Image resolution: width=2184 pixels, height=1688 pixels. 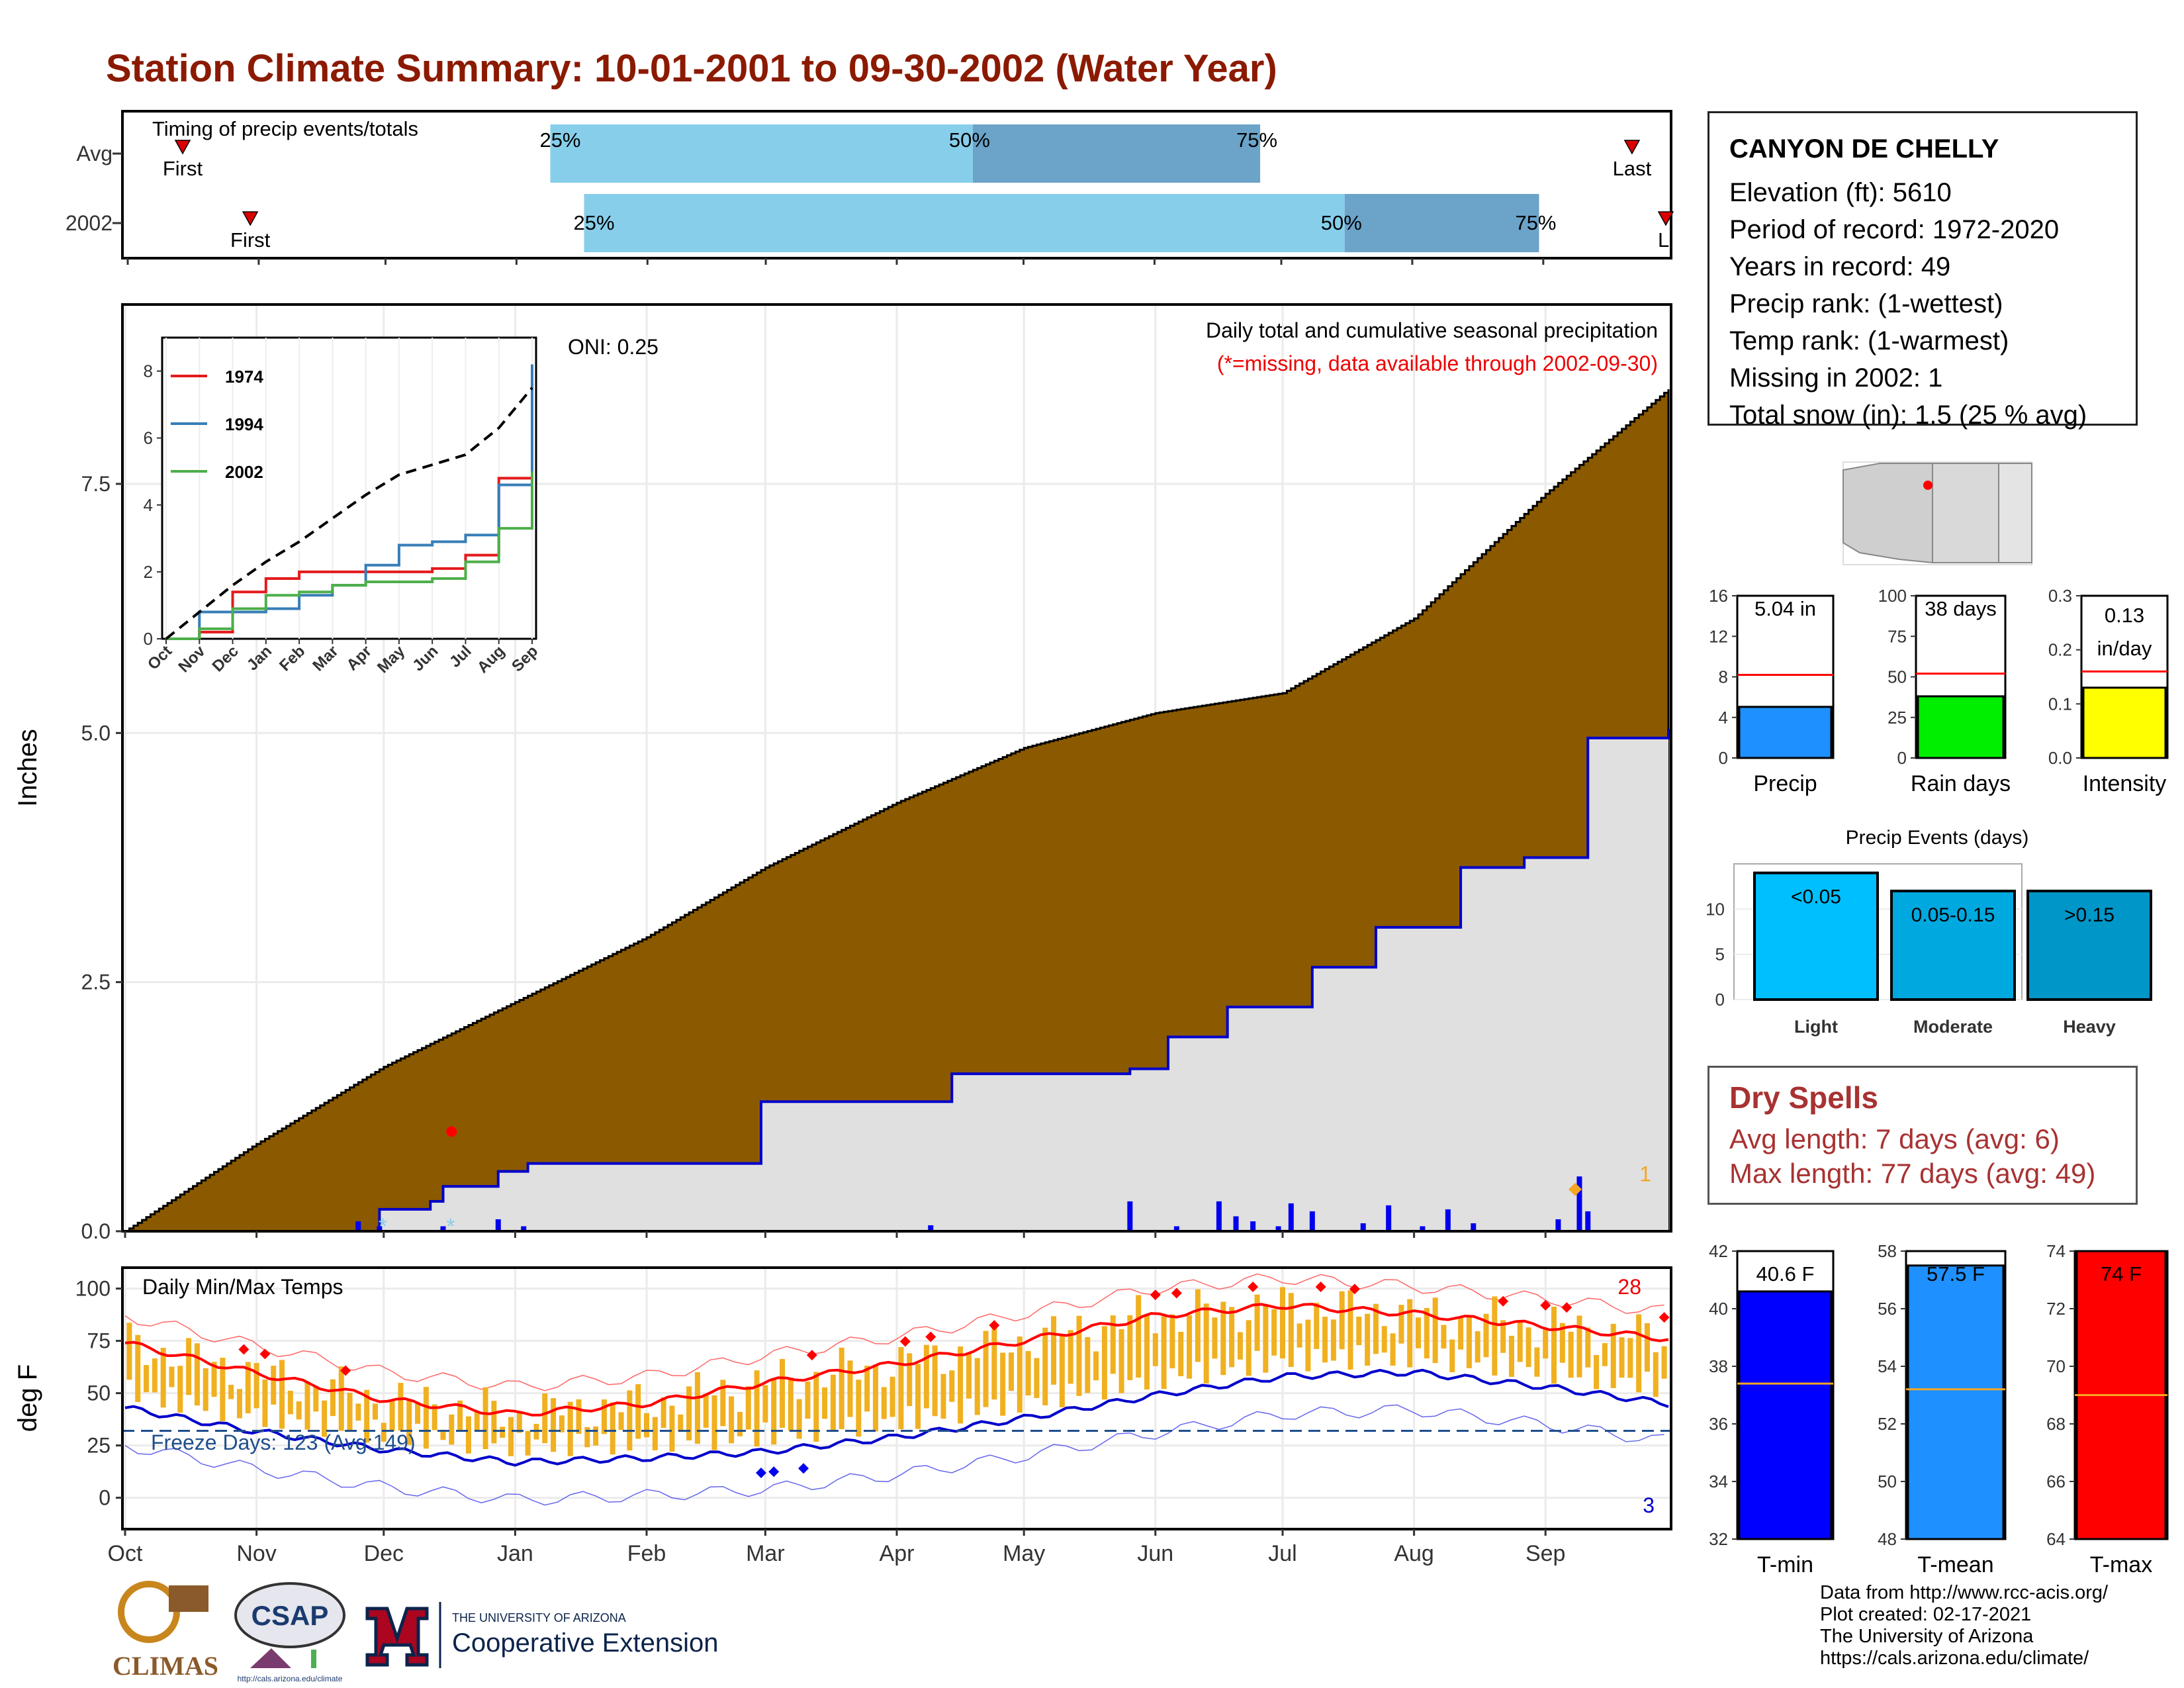 What do you see at coordinates (96, 733) in the screenshot?
I see `precip-y-tick-label: 5.0` at bounding box center [96, 733].